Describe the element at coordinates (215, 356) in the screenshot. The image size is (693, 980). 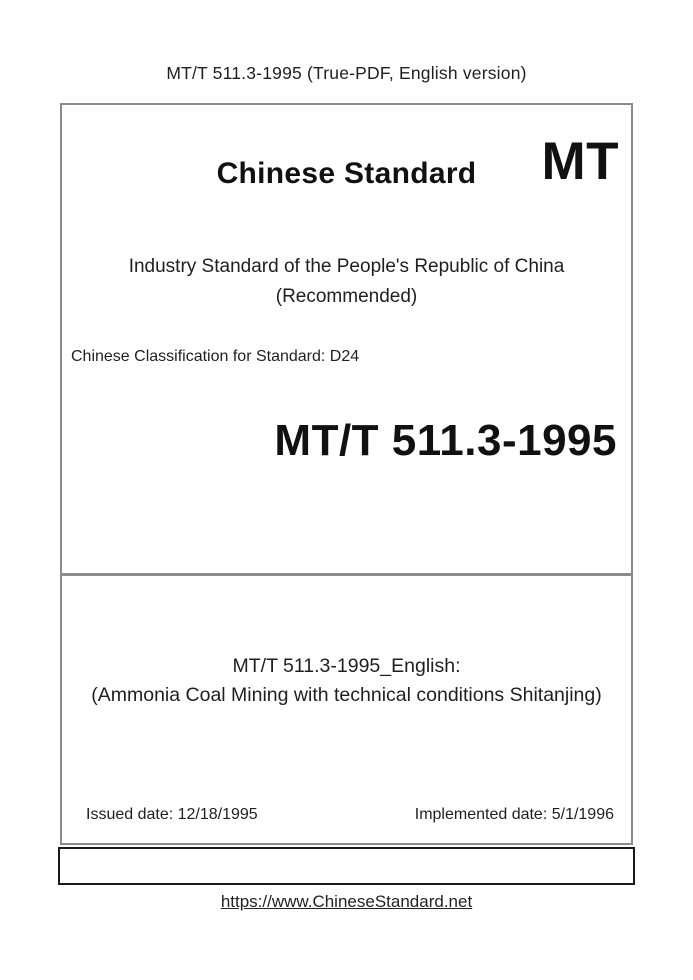
I see `classification-code: Chinese Classification for Standard: D24` at that location.